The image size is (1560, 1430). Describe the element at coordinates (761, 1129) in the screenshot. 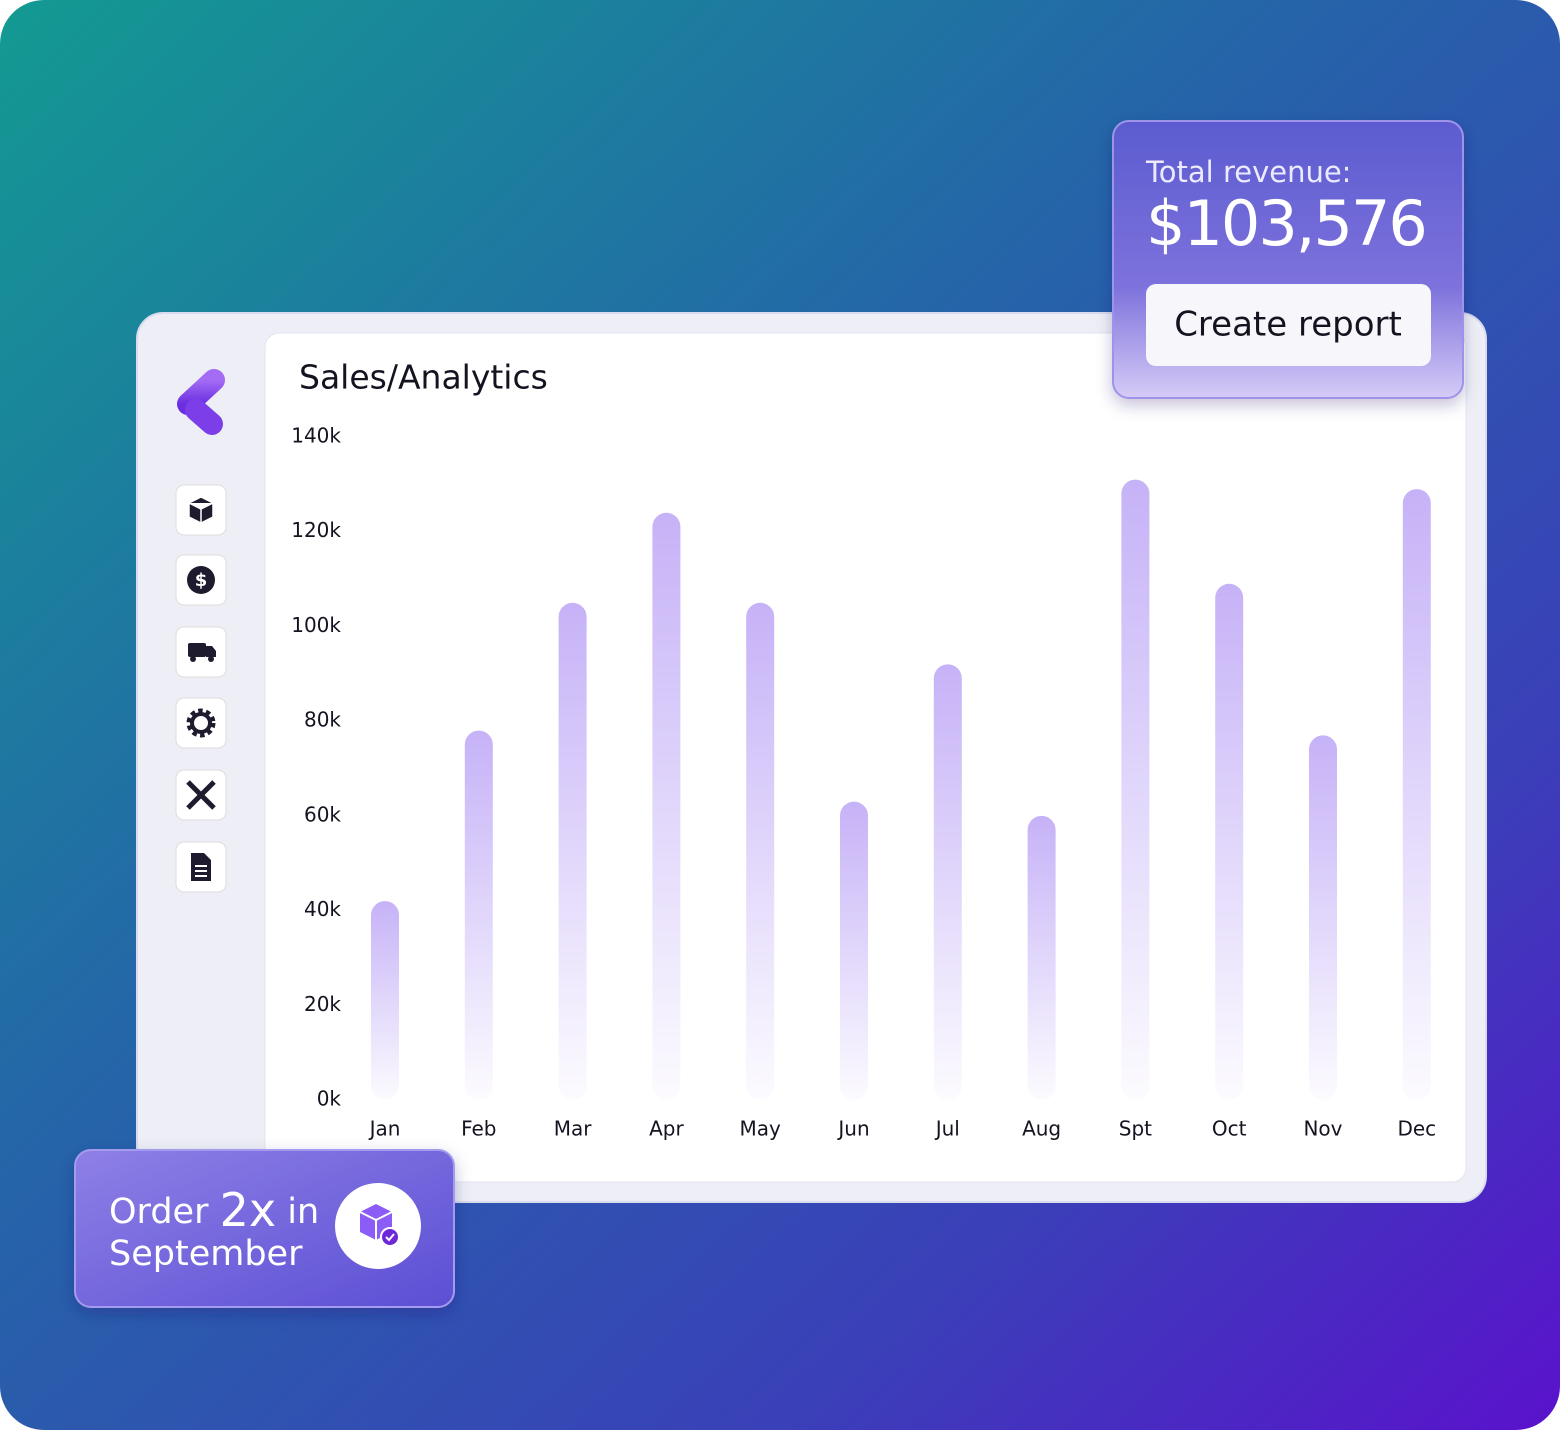

I see `x-tick-label: May` at that location.